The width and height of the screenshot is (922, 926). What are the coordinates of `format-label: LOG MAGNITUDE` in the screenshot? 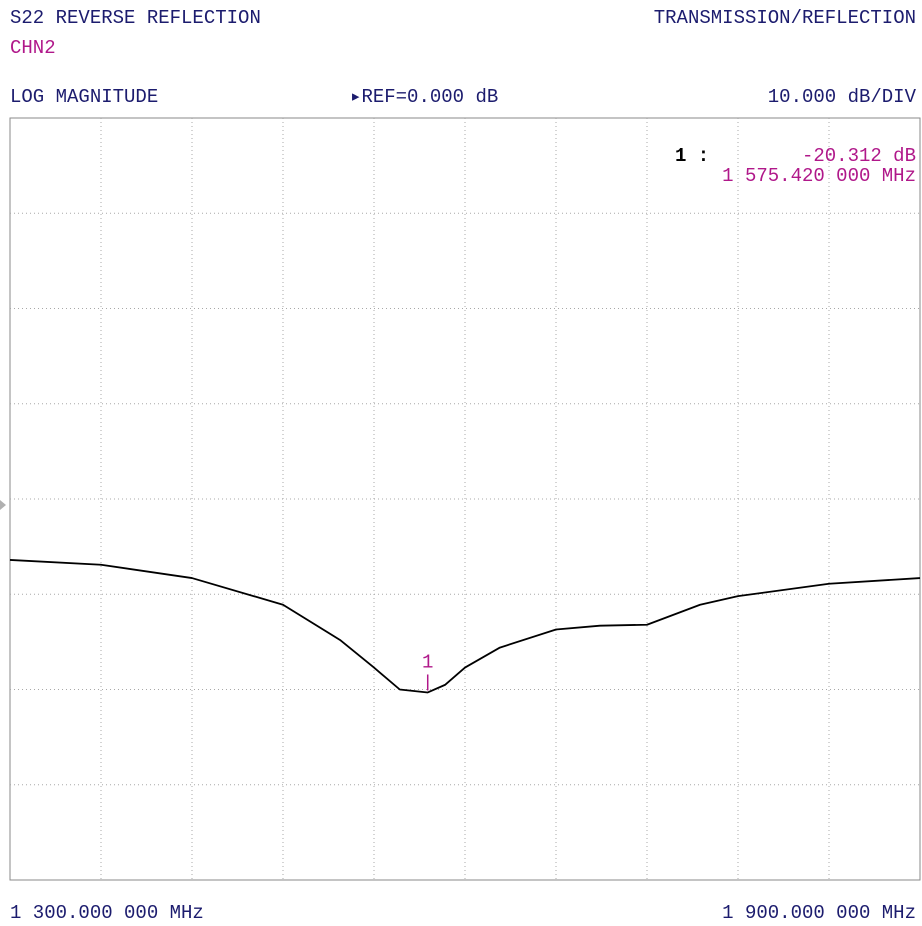 It's located at (84, 97).